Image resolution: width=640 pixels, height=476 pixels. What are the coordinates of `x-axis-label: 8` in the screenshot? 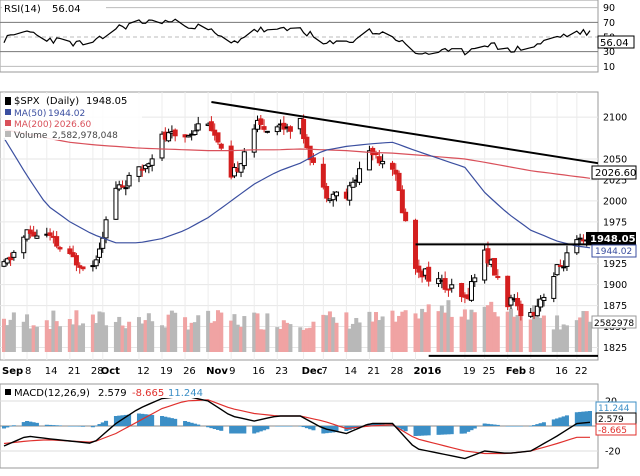 It's located at (28, 371).